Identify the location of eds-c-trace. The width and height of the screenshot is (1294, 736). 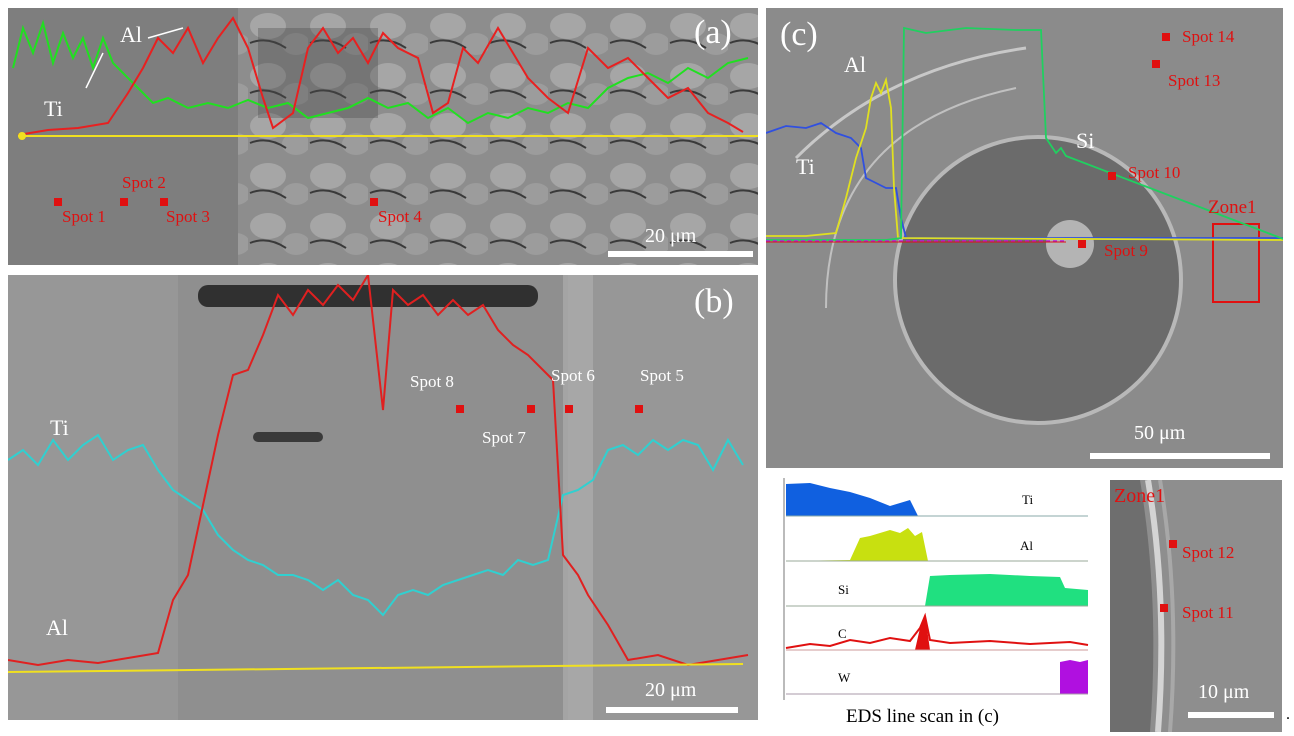
(937, 631).